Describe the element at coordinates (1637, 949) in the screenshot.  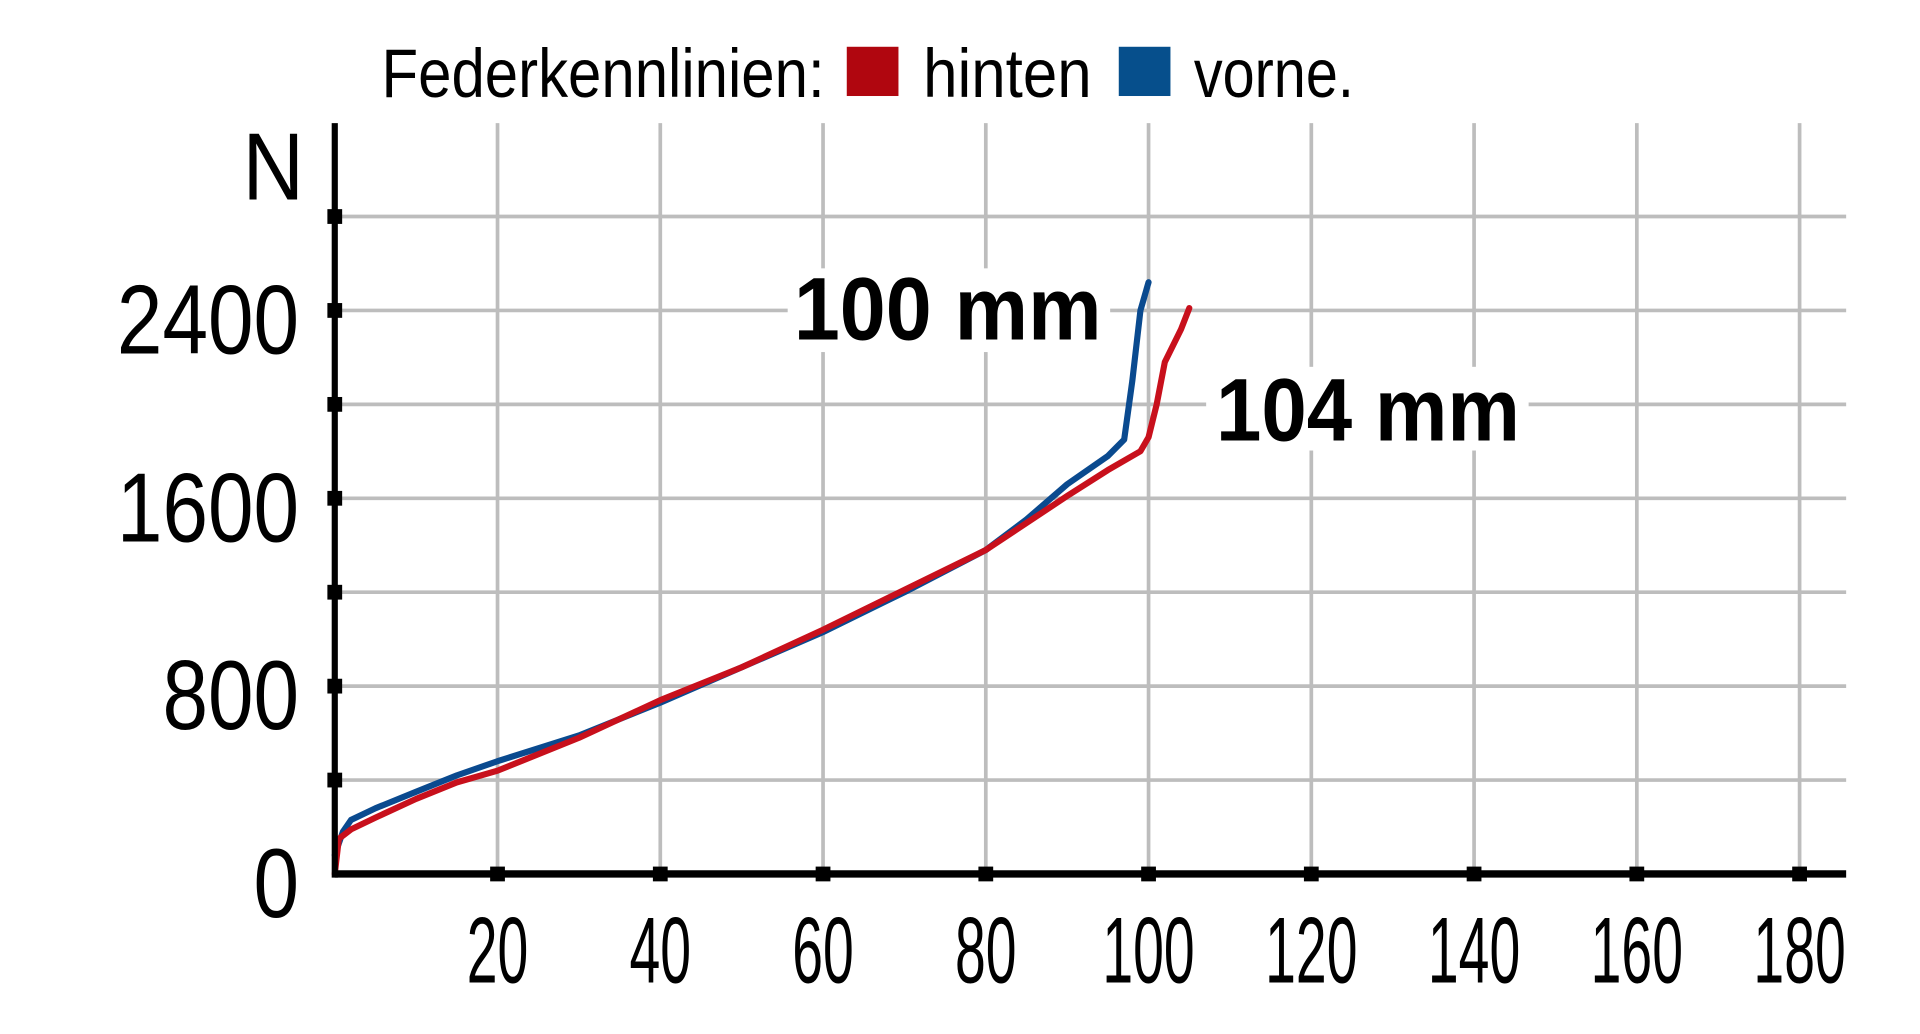
I see `x-tick-label: 160` at that location.